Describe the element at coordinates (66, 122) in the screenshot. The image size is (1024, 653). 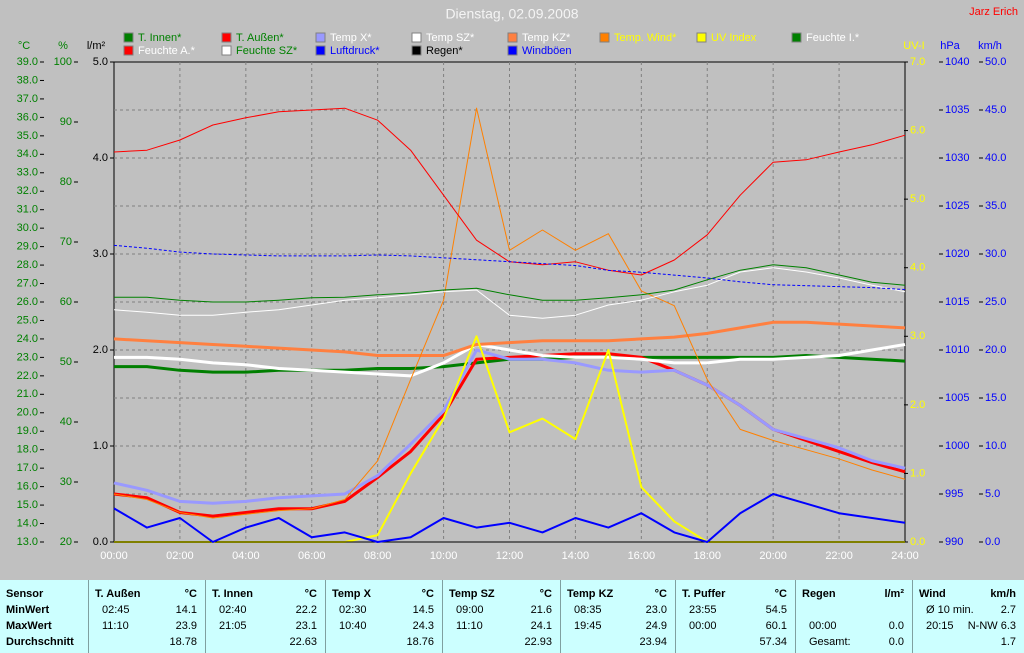
I see `y-tick-label: 90` at that location.